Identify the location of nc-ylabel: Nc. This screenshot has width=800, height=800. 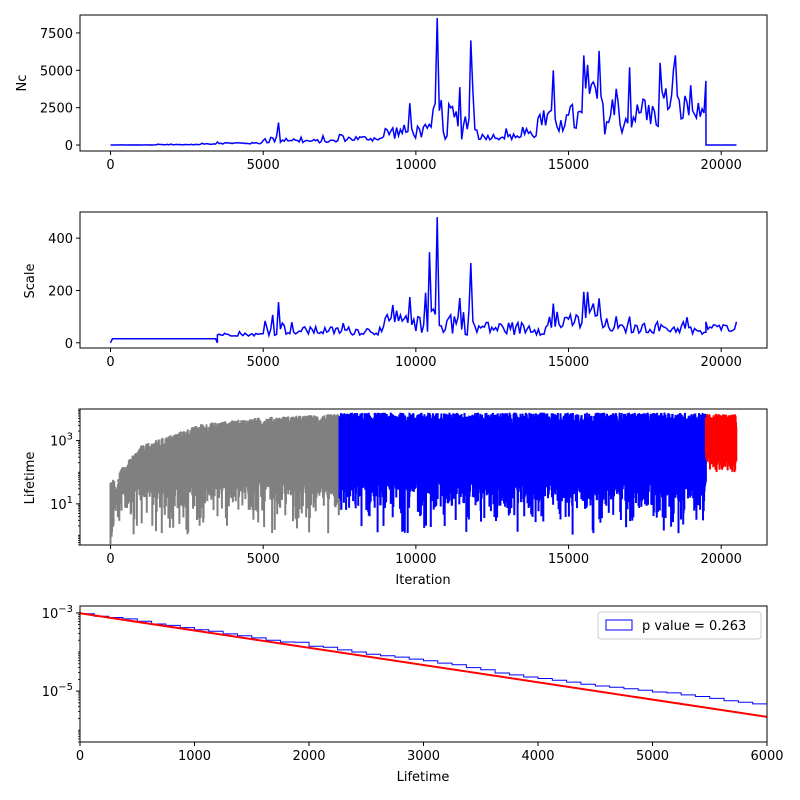
(22, 83).